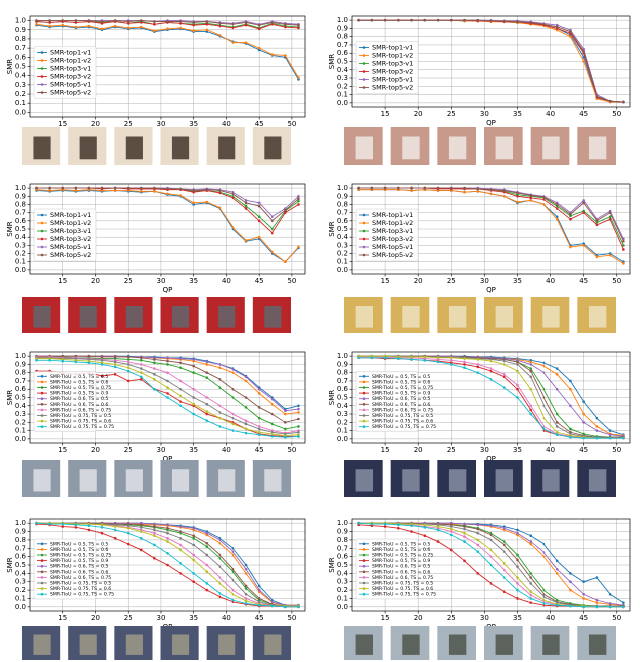  Describe the element at coordinates (20, 607) in the screenshot. I see `y-tick-label: 0.0` at that location.